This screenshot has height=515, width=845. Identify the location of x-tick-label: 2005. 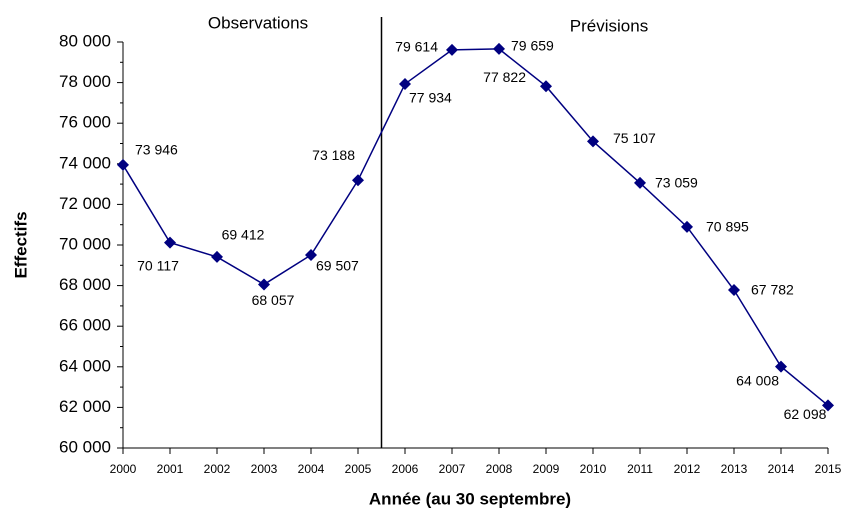
(358, 469).